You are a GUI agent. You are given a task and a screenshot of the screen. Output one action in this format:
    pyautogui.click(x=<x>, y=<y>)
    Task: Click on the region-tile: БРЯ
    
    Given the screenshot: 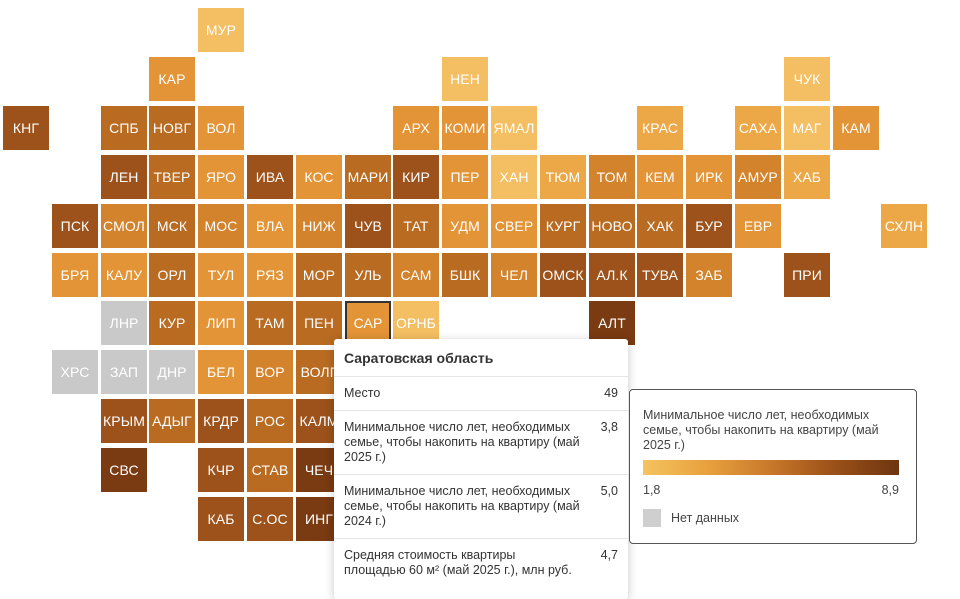 What is the action you would take?
    pyautogui.click(x=75, y=275)
    